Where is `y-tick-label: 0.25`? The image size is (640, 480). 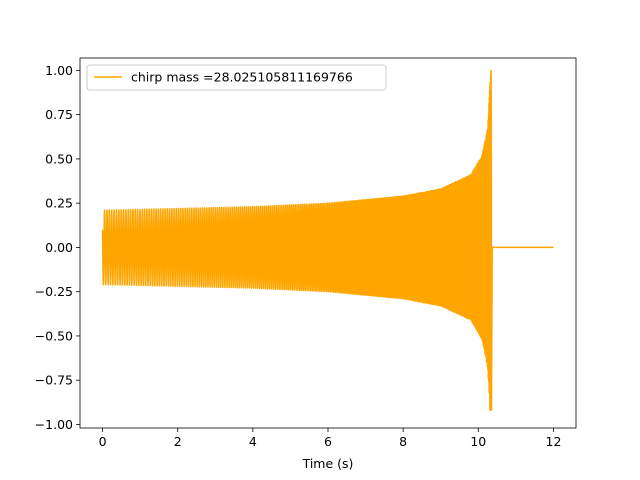 y-tick-label: 0.25 is located at coordinates (59, 203).